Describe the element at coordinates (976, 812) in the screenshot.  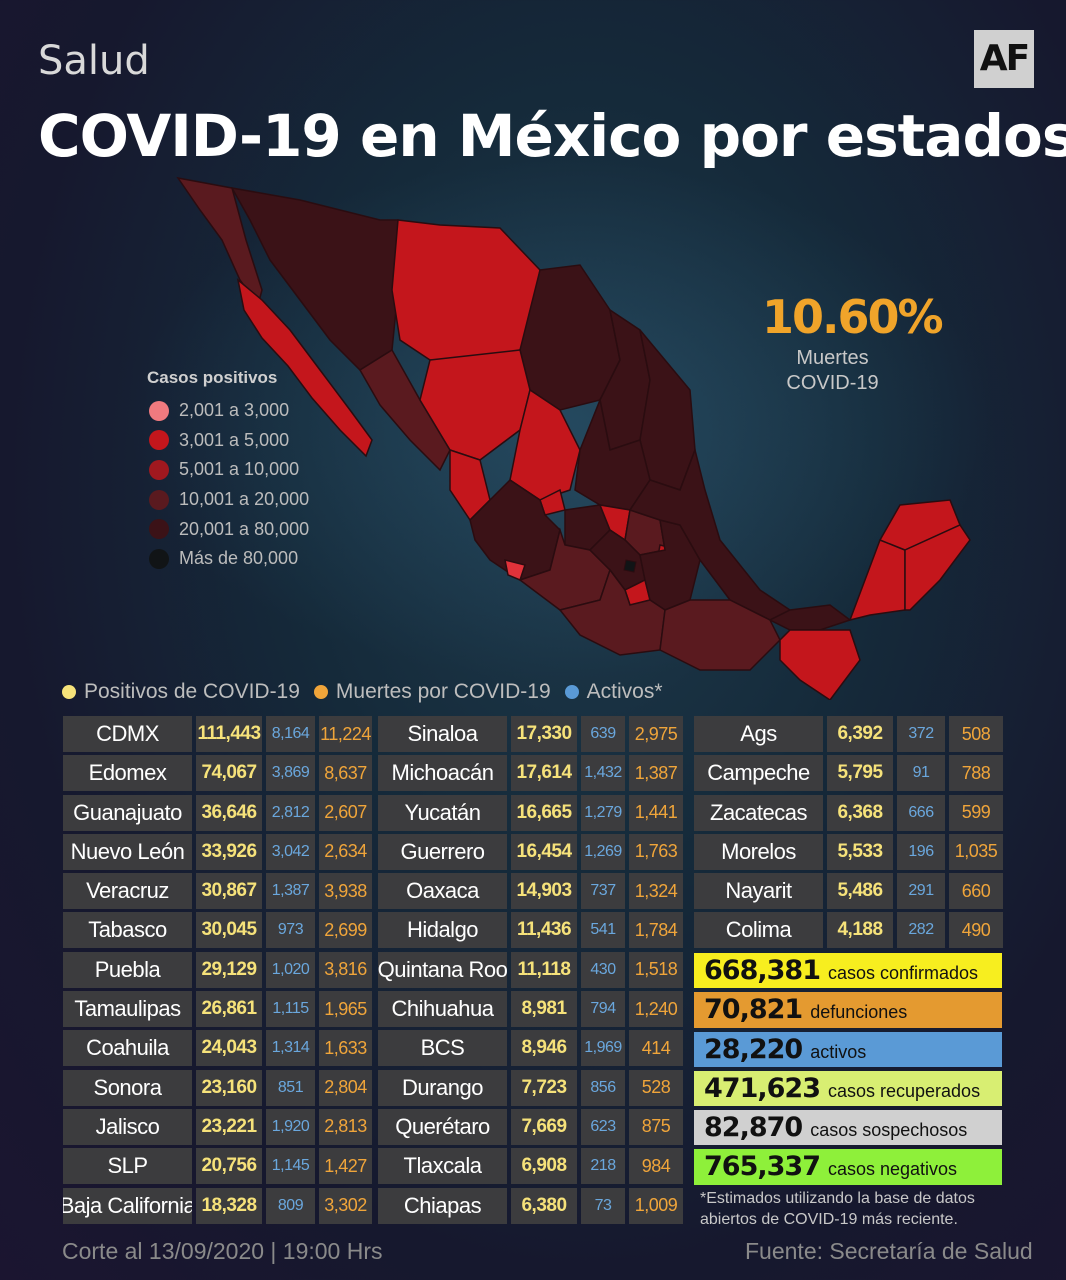
I see `muertes-value: 599` at that location.